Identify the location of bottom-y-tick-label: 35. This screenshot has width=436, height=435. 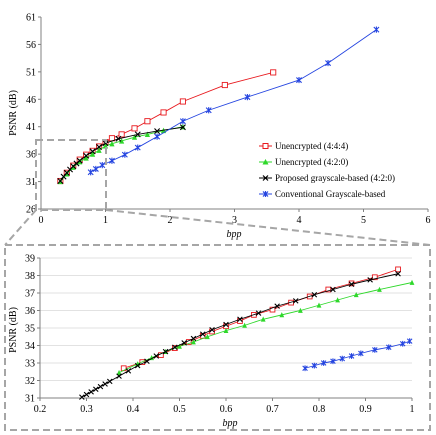
(30, 329).